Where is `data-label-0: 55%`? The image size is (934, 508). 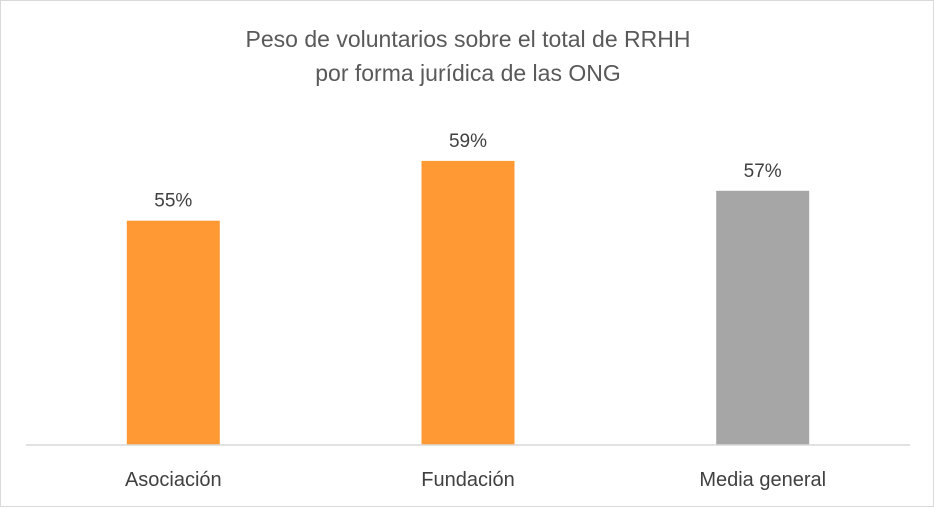
data-label-0: 55% is located at coordinates (173, 201).